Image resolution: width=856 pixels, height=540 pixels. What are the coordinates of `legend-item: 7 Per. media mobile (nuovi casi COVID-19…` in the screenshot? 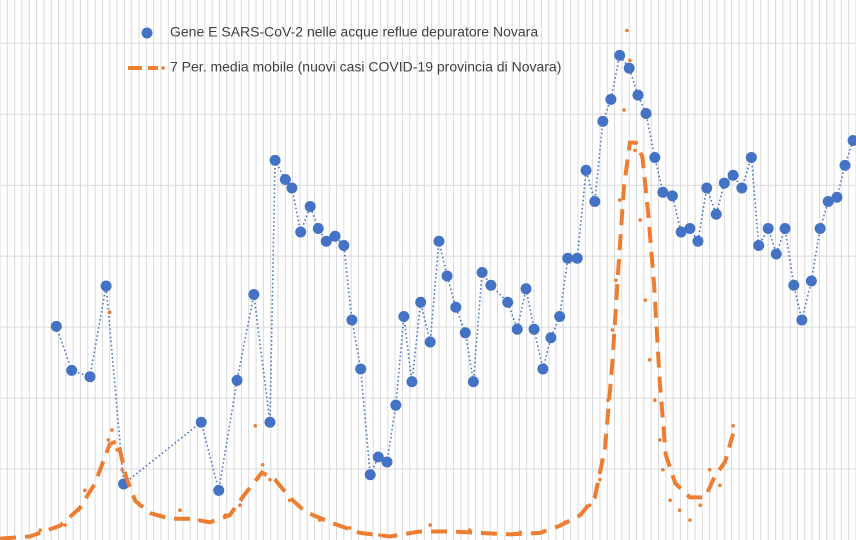 It's located at (344, 67).